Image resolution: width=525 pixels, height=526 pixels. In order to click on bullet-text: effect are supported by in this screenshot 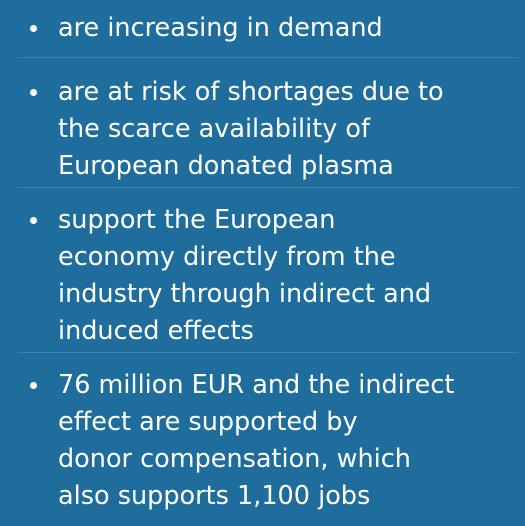, I will do `click(208, 422)`.